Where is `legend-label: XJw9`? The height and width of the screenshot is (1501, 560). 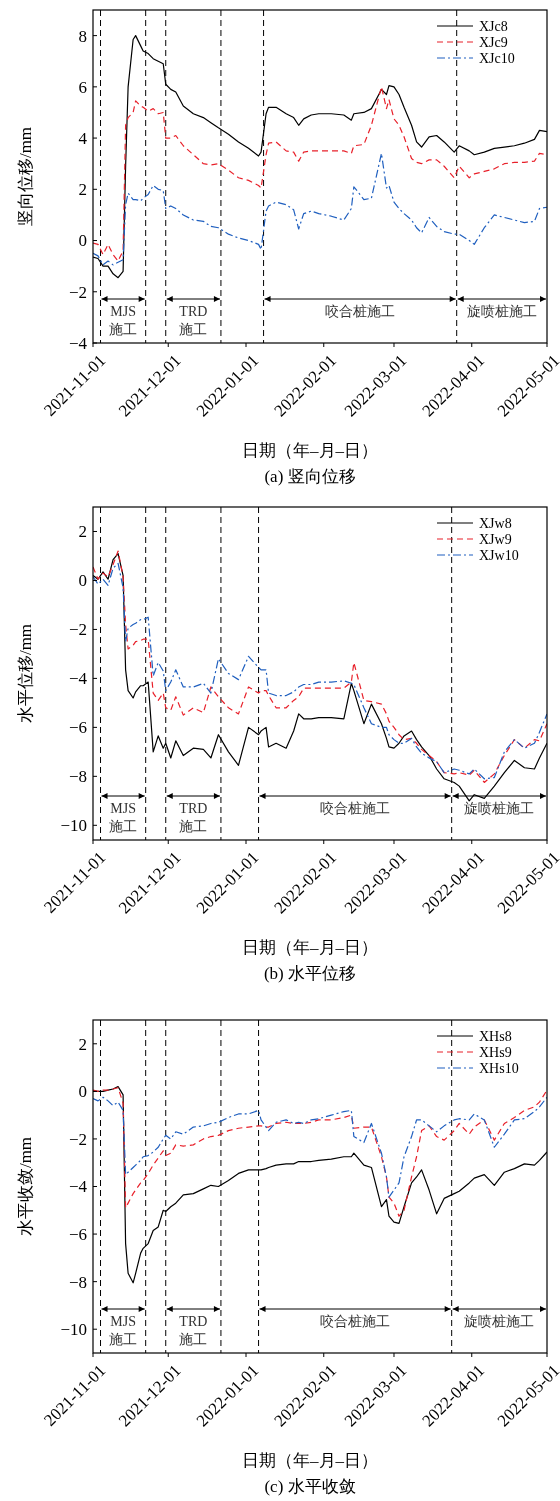 legend-label: XJw9 is located at coordinates (495, 539).